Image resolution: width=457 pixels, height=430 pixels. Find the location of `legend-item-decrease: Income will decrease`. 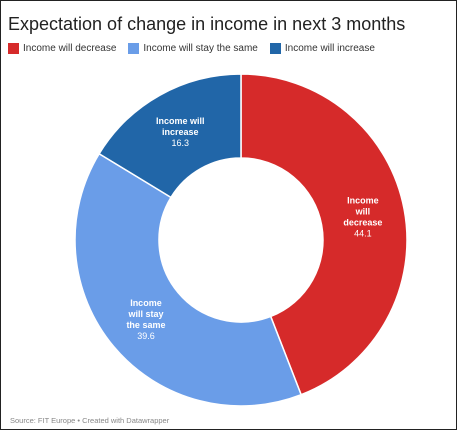

legend-item-decrease: Income will decrease is located at coordinates (62, 48).